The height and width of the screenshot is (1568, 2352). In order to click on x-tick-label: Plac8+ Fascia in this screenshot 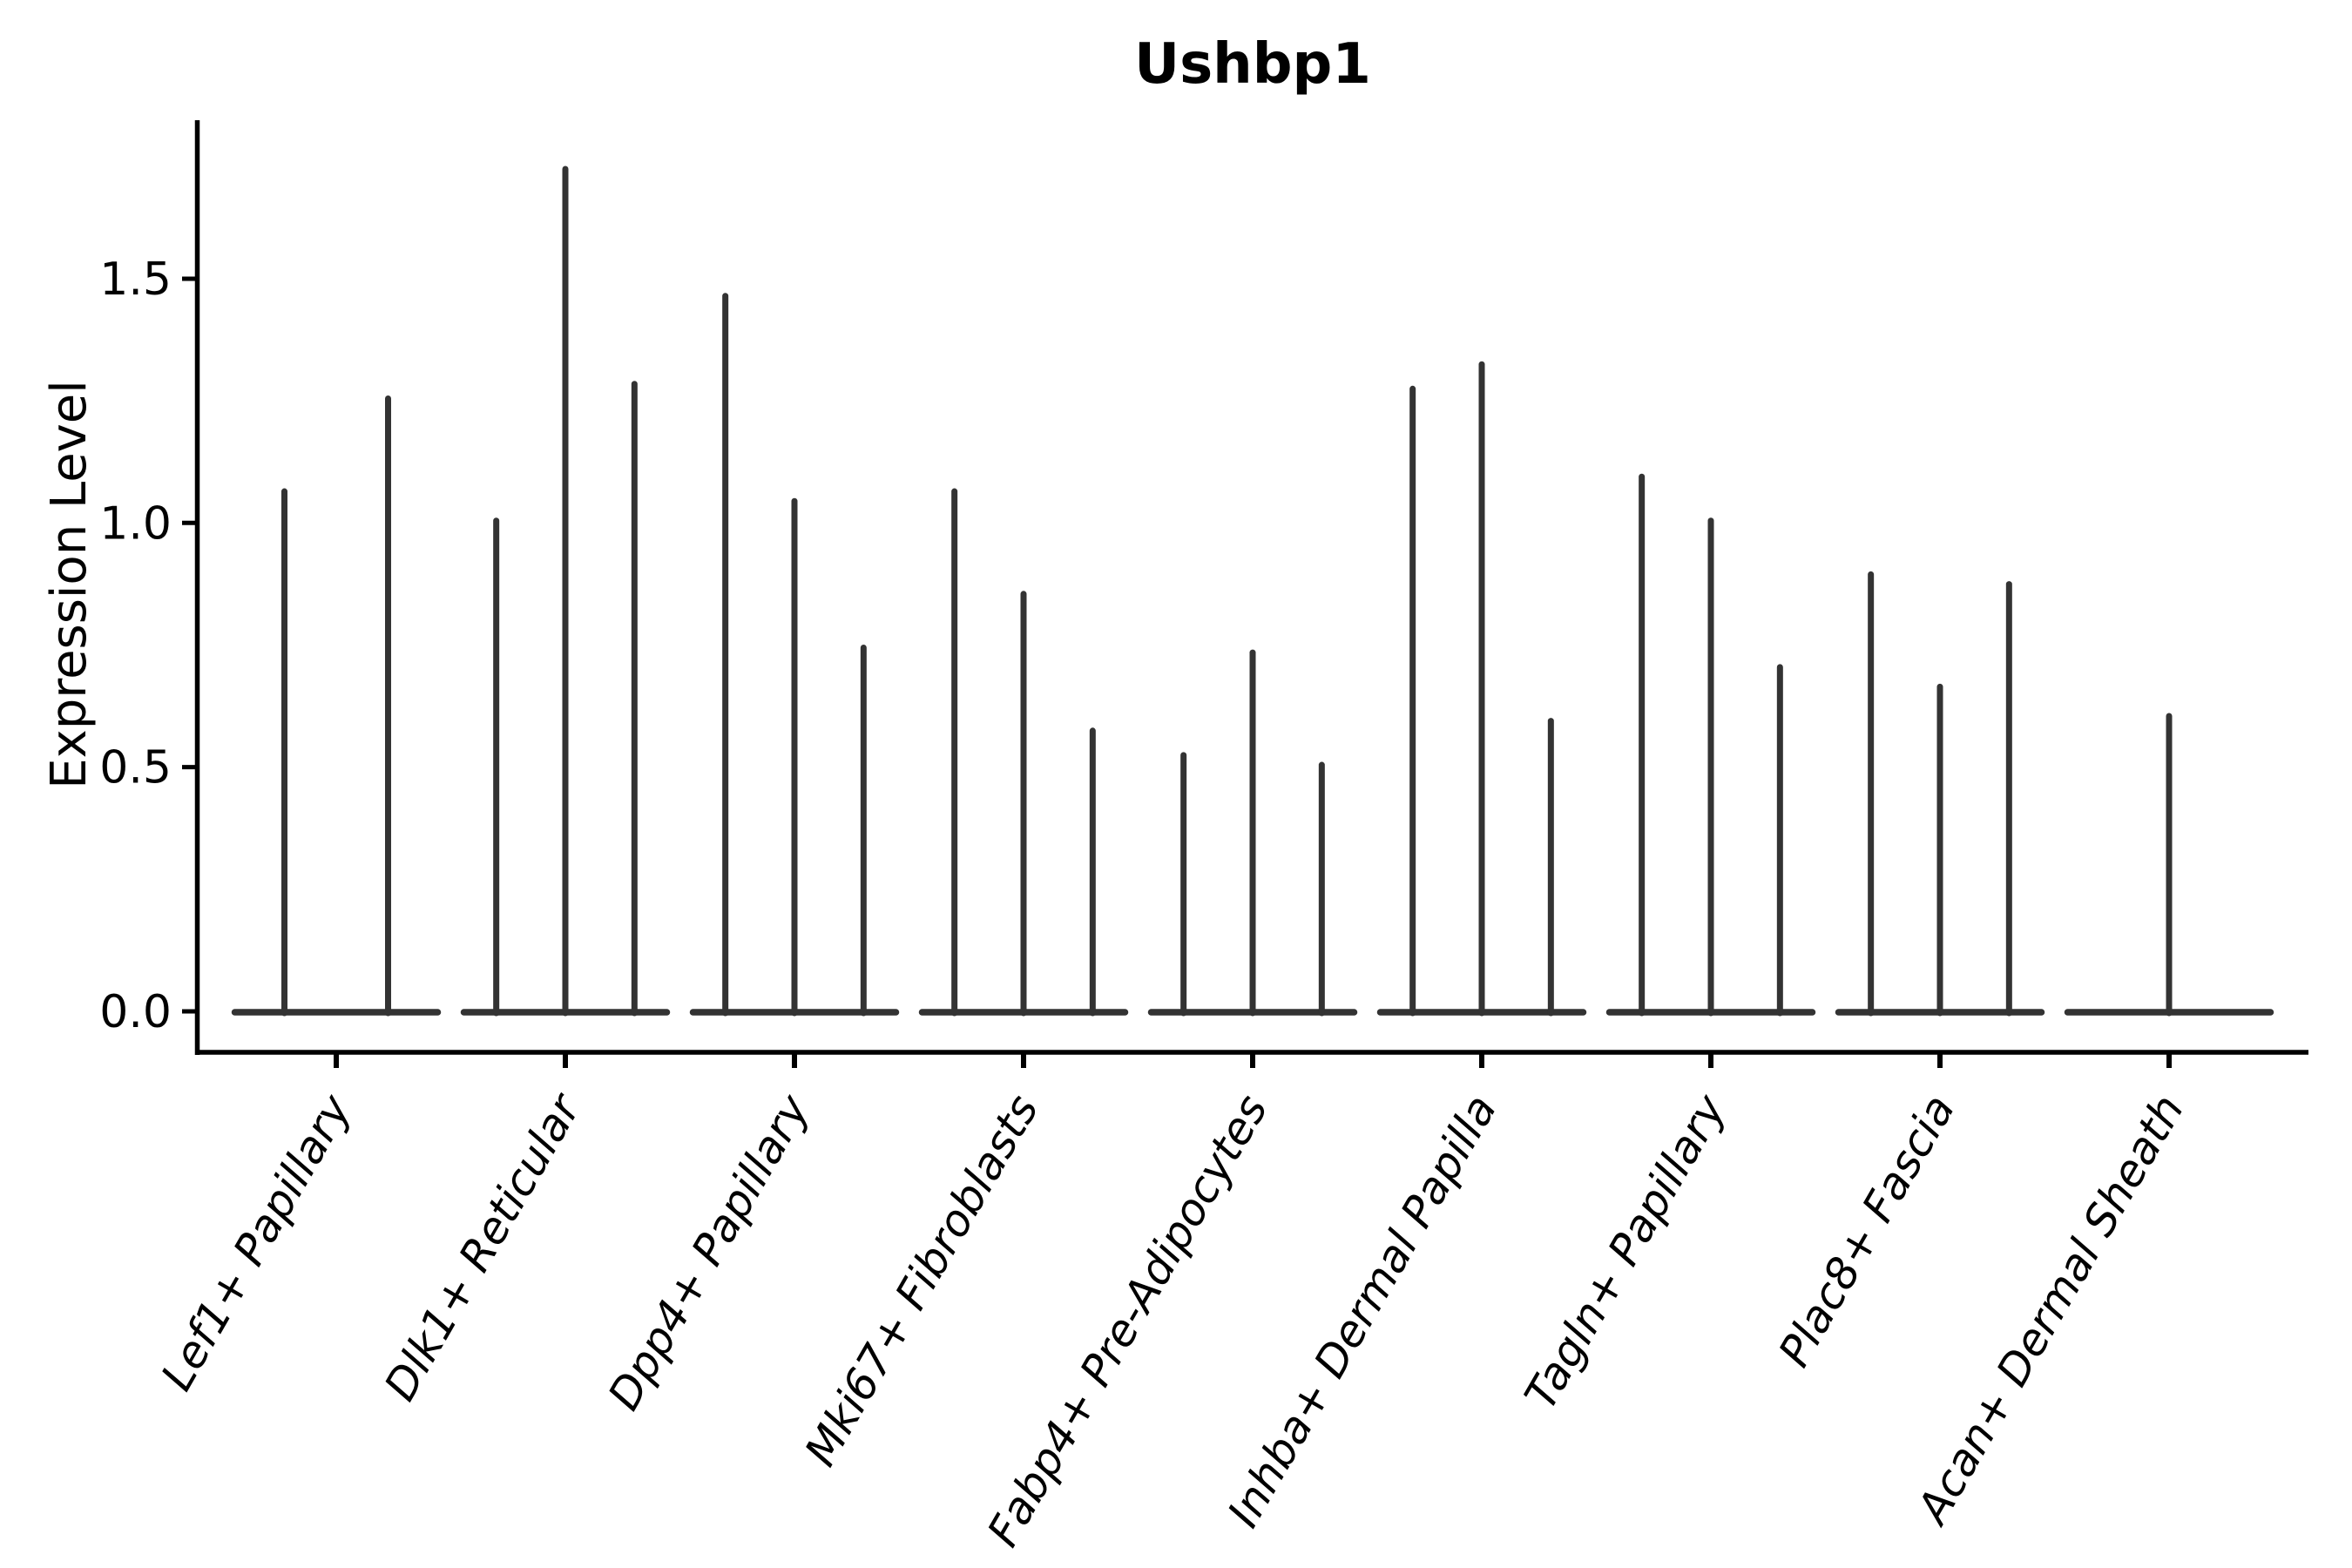, I will do `click(1867, 1231)`.